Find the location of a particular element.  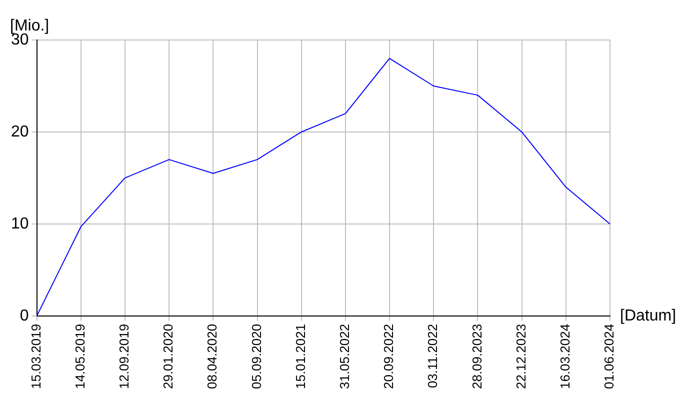

x-tick-label: 08.04.2020 is located at coordinates (212, 357).